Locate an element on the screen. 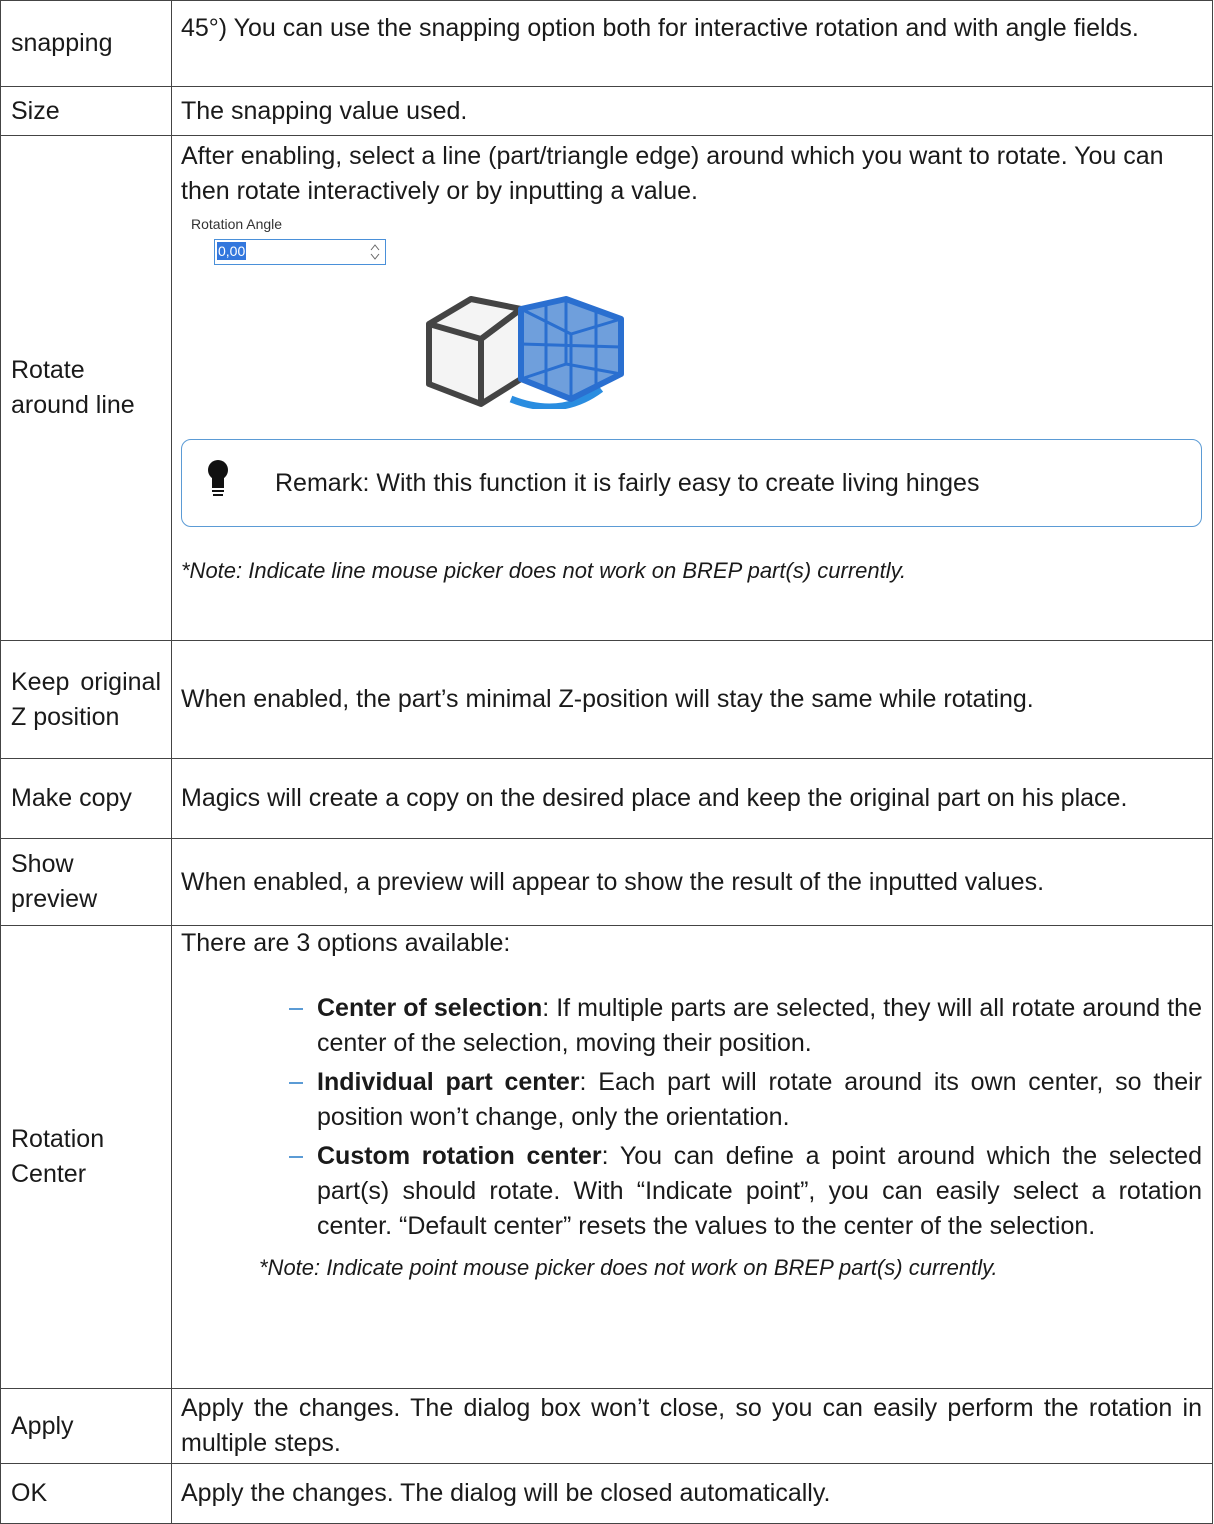 Image resolution: width=1214 pixels, height=1524 pixels. description: The snapping value used. is located at coordinates (692, 111).